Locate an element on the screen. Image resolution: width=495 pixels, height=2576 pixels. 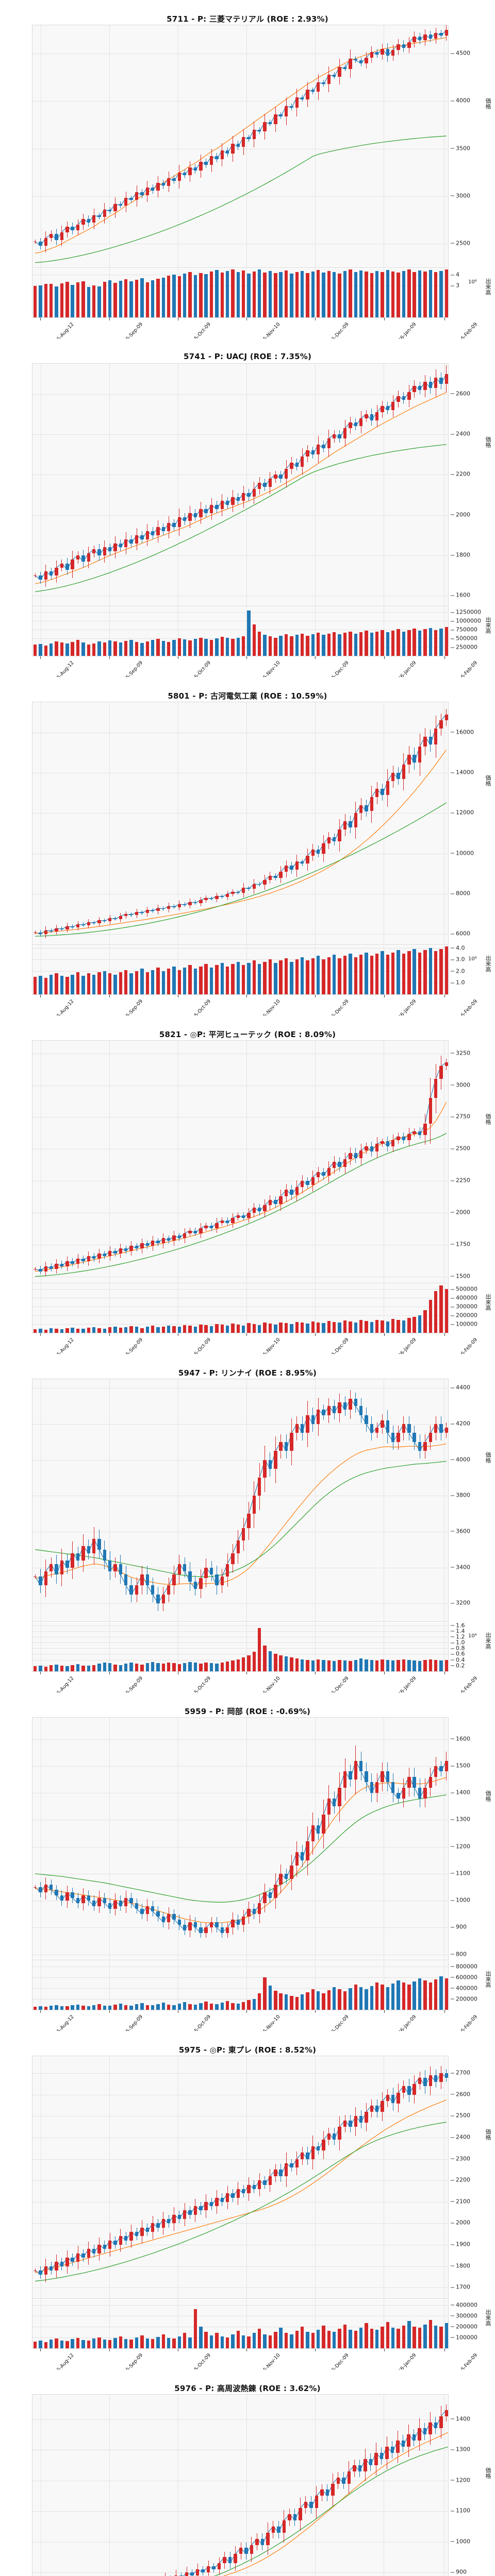
y-axis-tick-label: 10000 is located at coordinates (462, 853).